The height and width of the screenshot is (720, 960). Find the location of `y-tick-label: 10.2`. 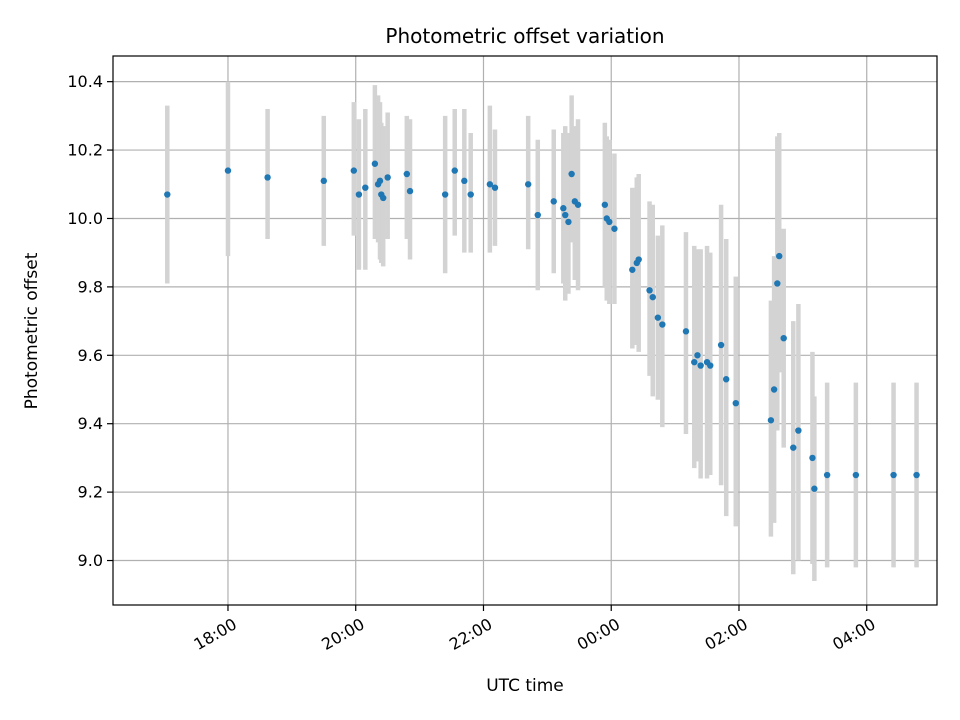

y-tick-label: 10.2 is located at coordinates (85, 150).